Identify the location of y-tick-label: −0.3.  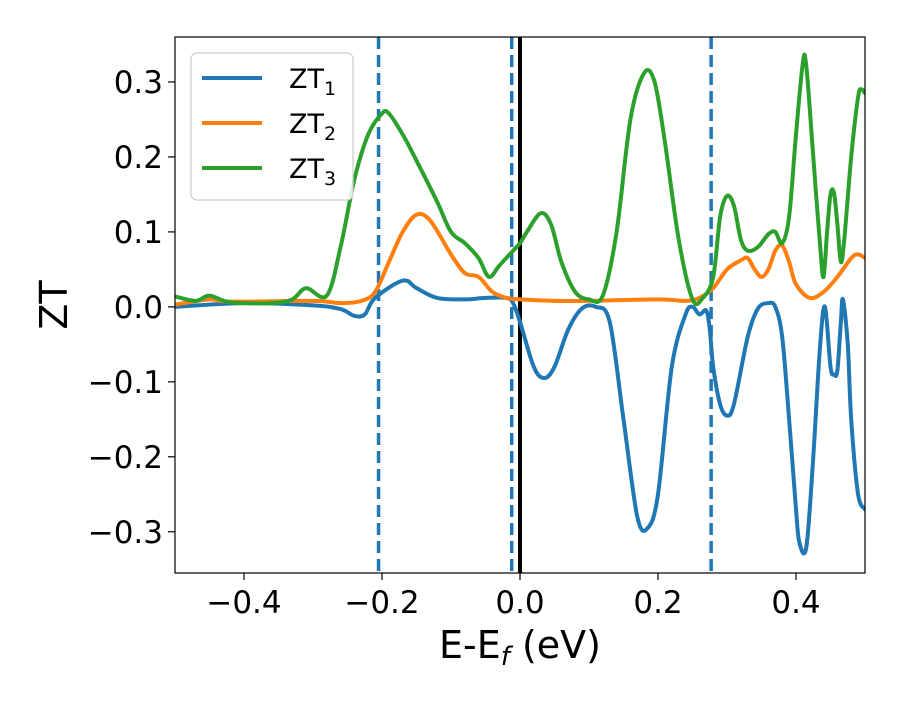
(125, 533).